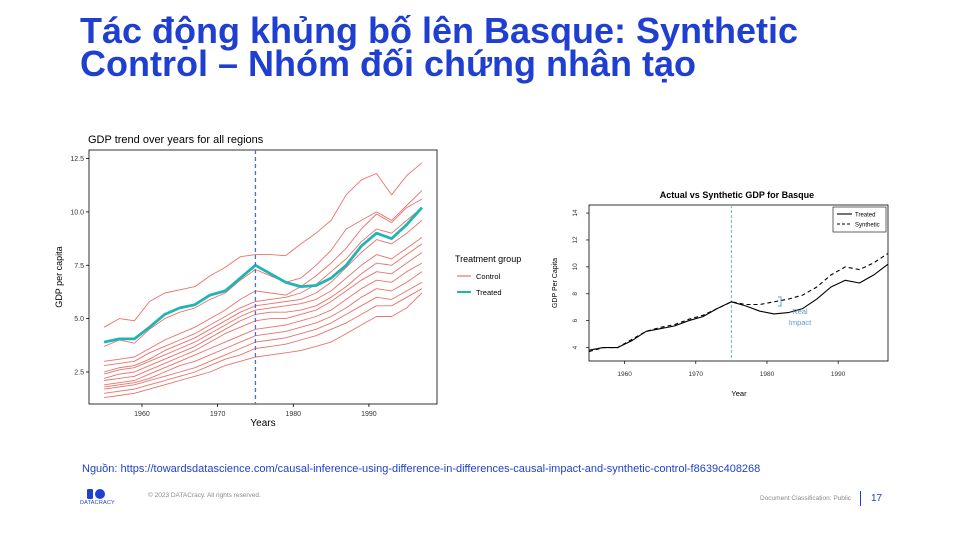 The image size is (960, 540). I want to click on chart2-lines, so click(738, 302).